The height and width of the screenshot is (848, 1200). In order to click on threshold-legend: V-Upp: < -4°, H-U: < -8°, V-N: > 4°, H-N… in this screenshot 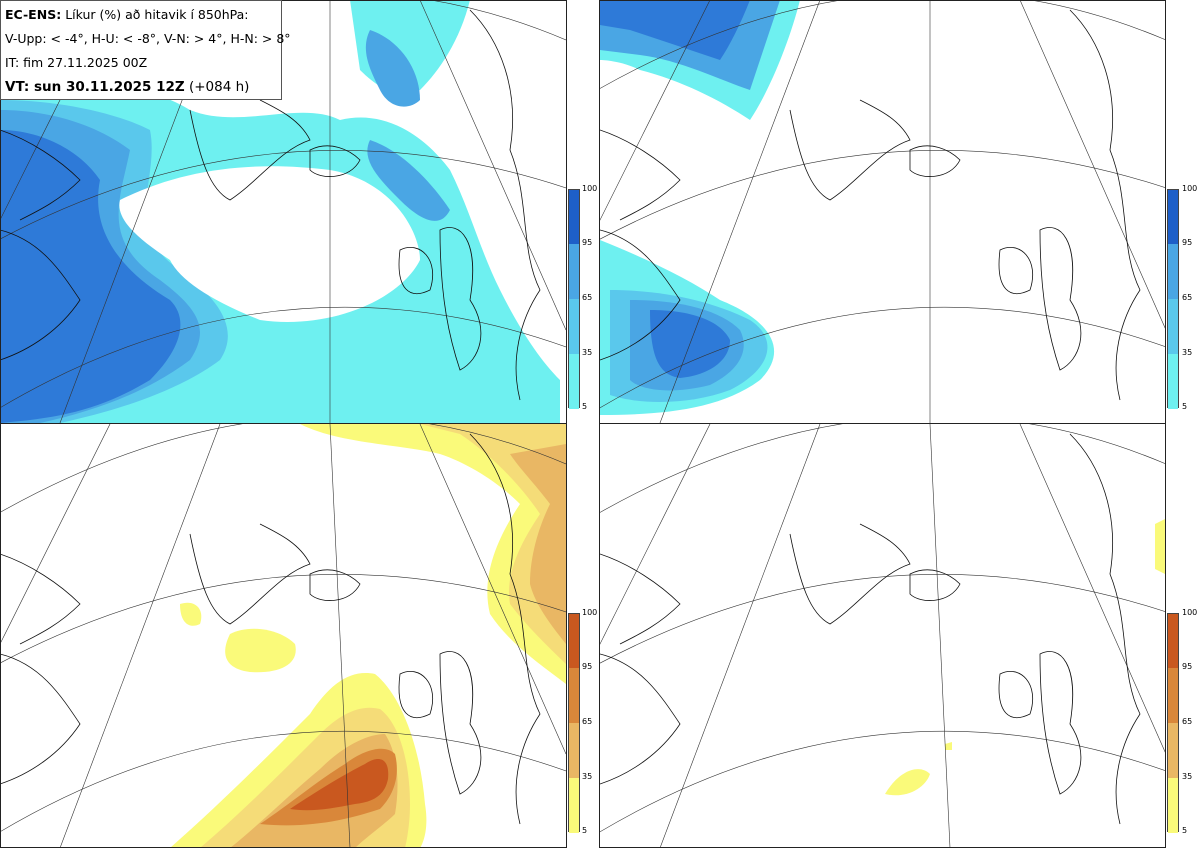, I will do `click(148, 38)`.